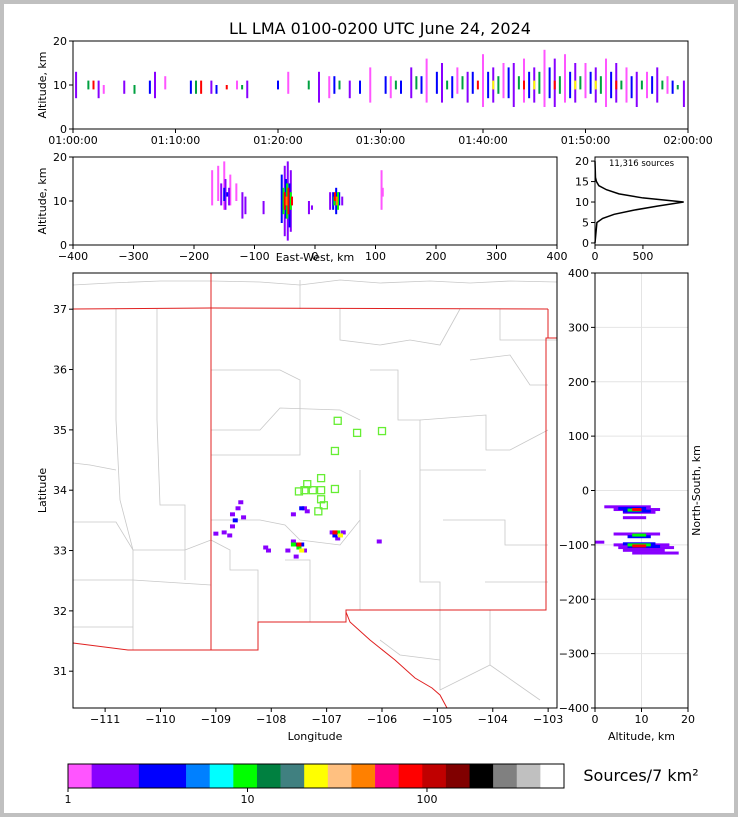 This screenshot has height=821, width=738. What do you see at coordinates (60, 551) in the screenshot?
I see `y-tick-label: 33` at bounding box center [60, 551].